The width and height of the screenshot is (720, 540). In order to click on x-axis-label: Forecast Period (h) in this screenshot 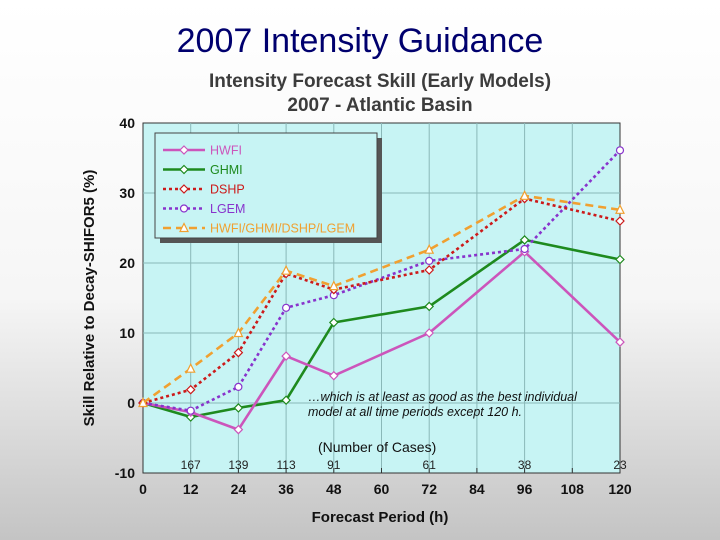, I will do `click(380, 517)`.